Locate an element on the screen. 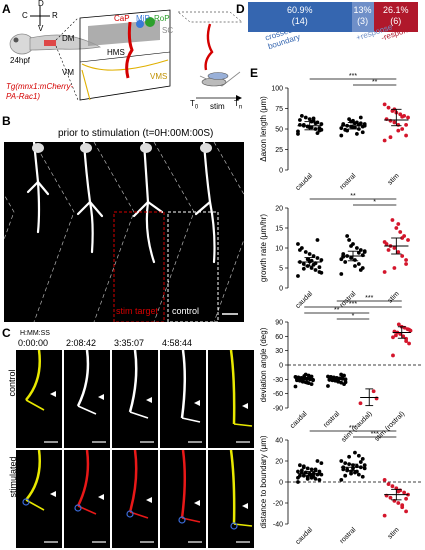  hms-label: HMS is located at coordinates (116, 52).